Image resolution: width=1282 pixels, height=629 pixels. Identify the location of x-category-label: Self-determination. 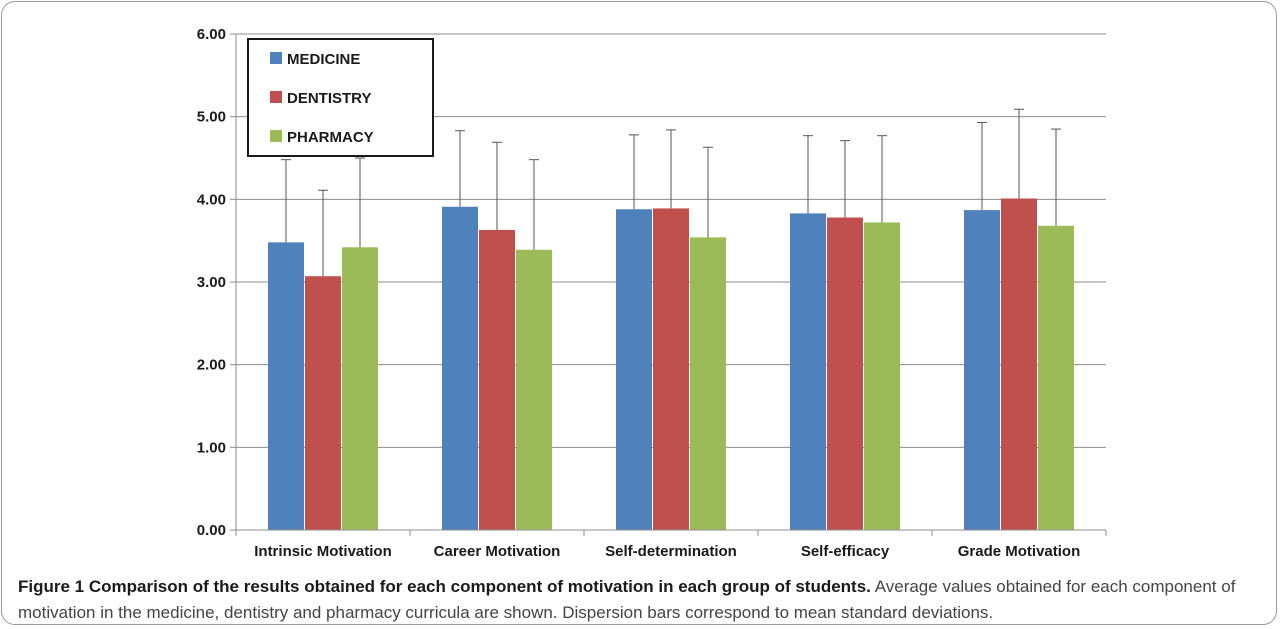
(671, 551).